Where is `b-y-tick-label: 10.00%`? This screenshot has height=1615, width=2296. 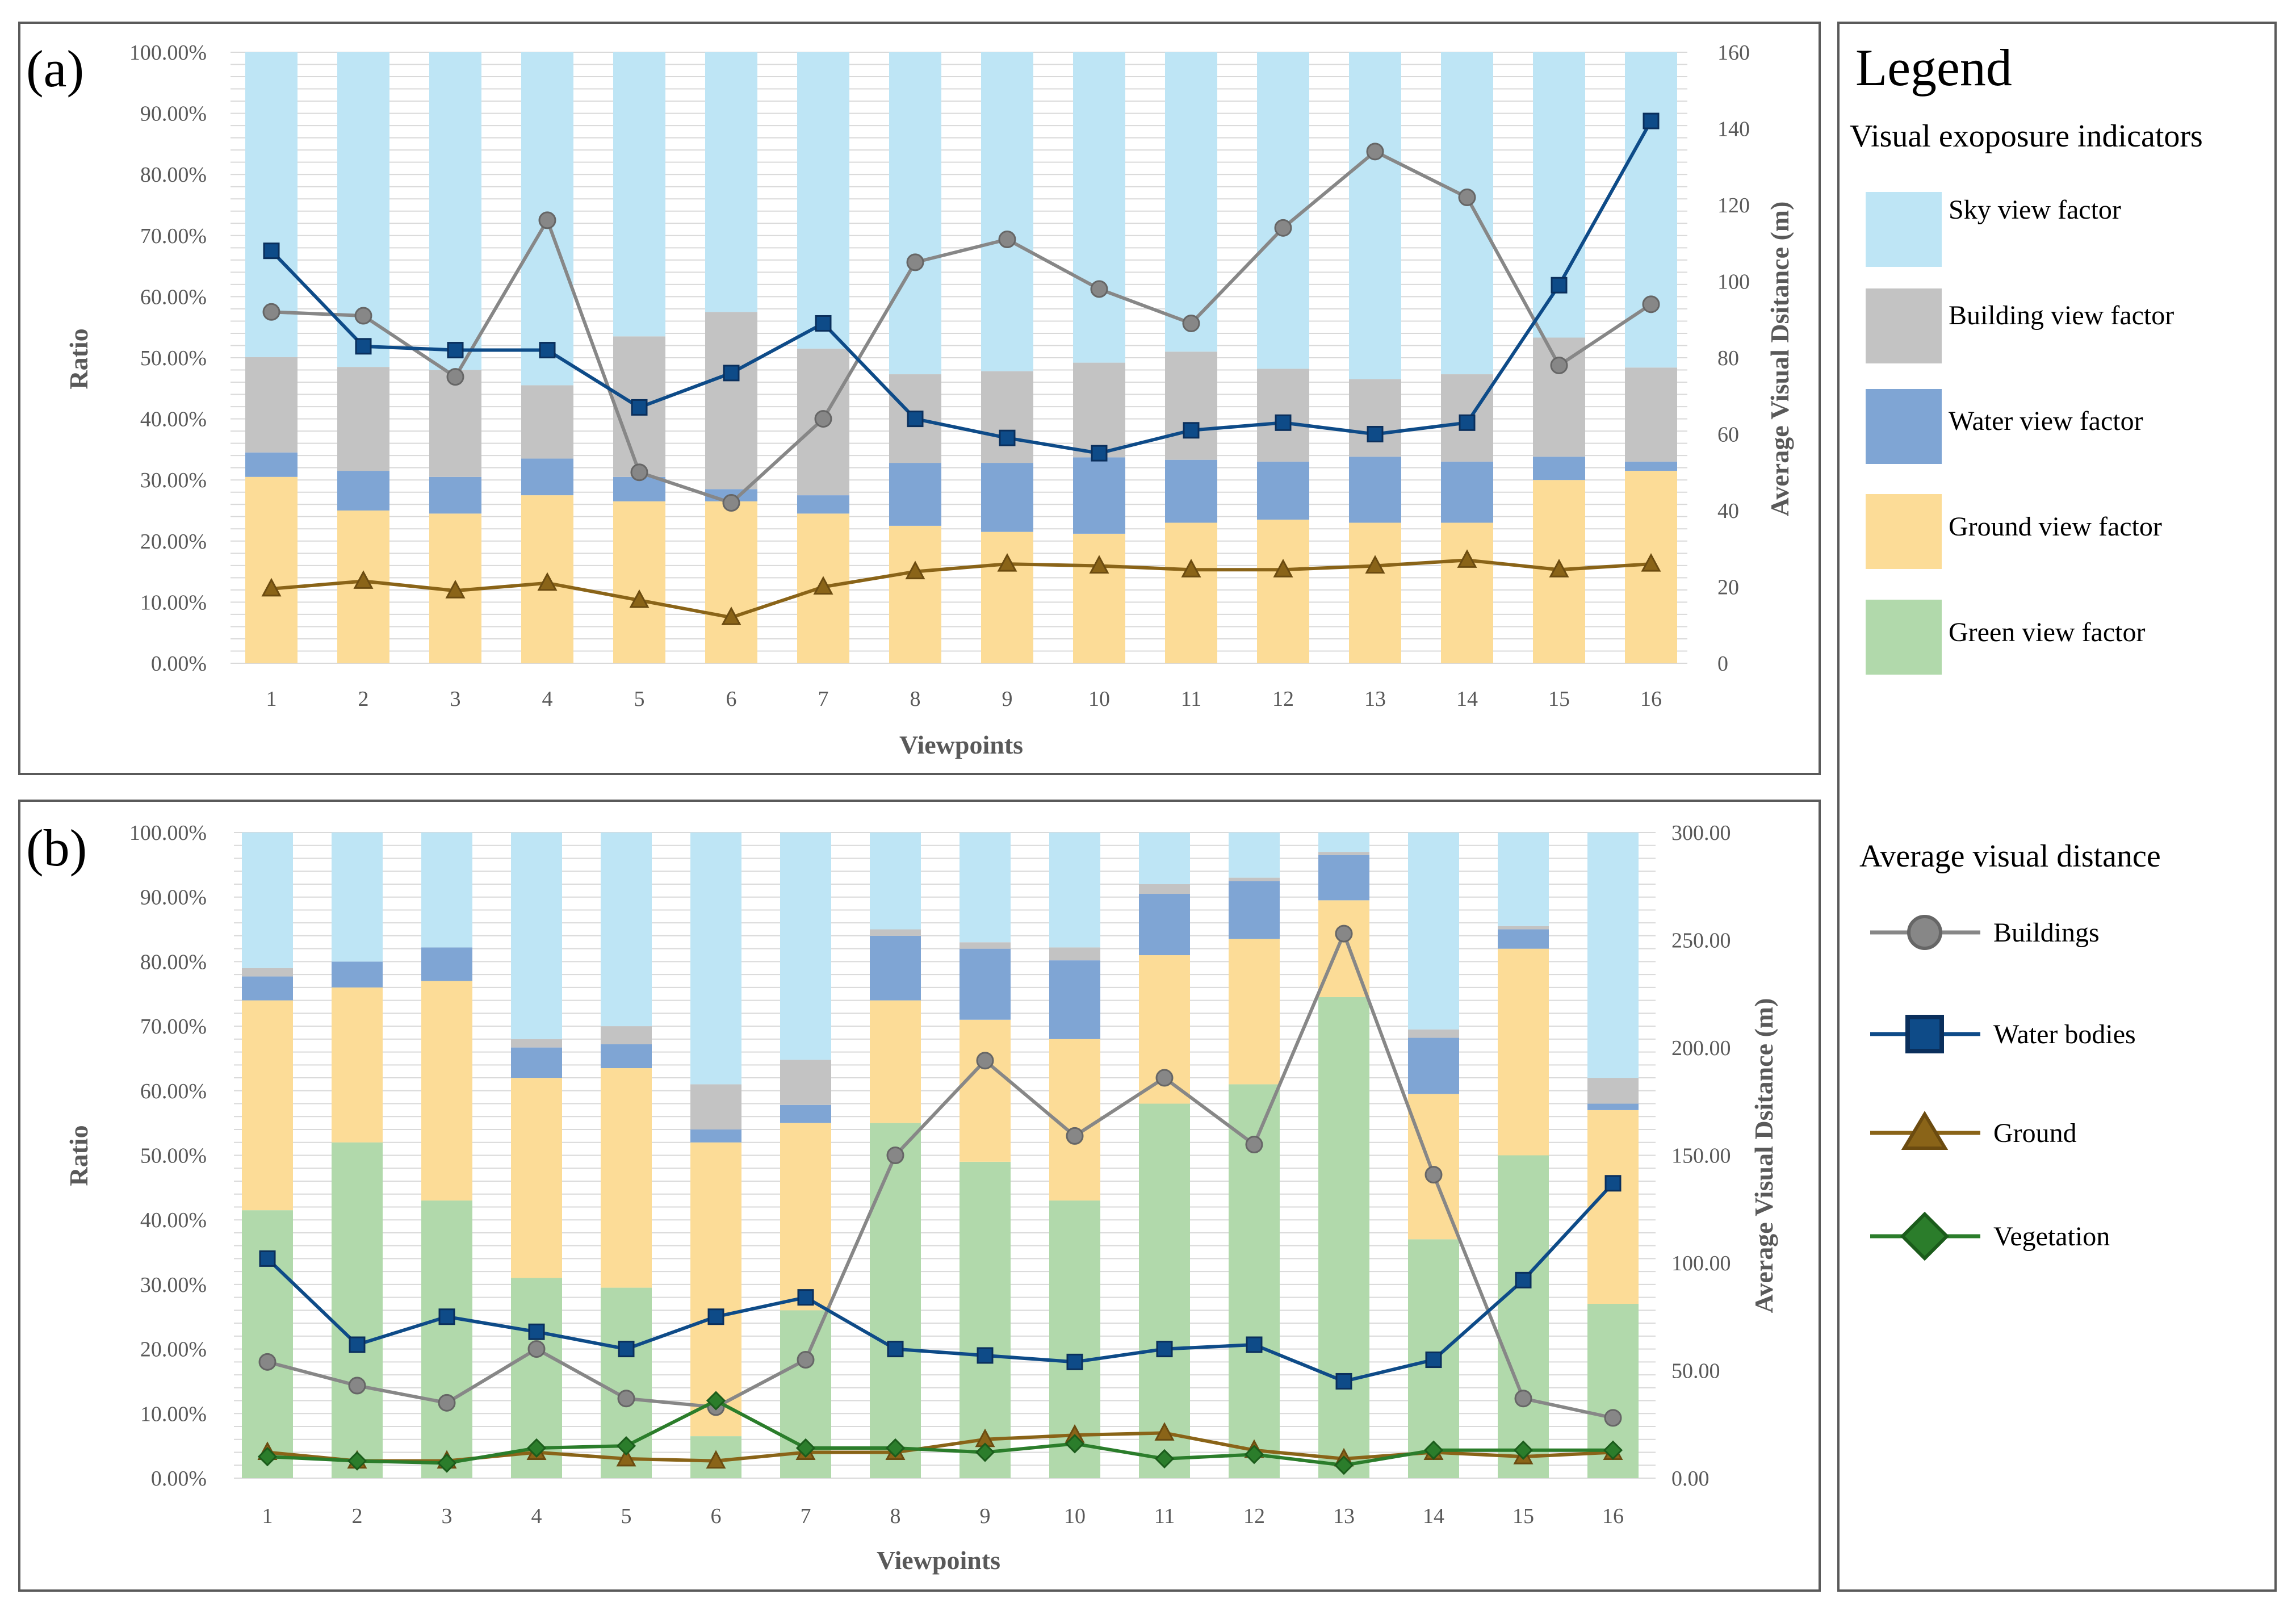
b-y-tick-label: 10.00% is located at coordinates (174, 1414).